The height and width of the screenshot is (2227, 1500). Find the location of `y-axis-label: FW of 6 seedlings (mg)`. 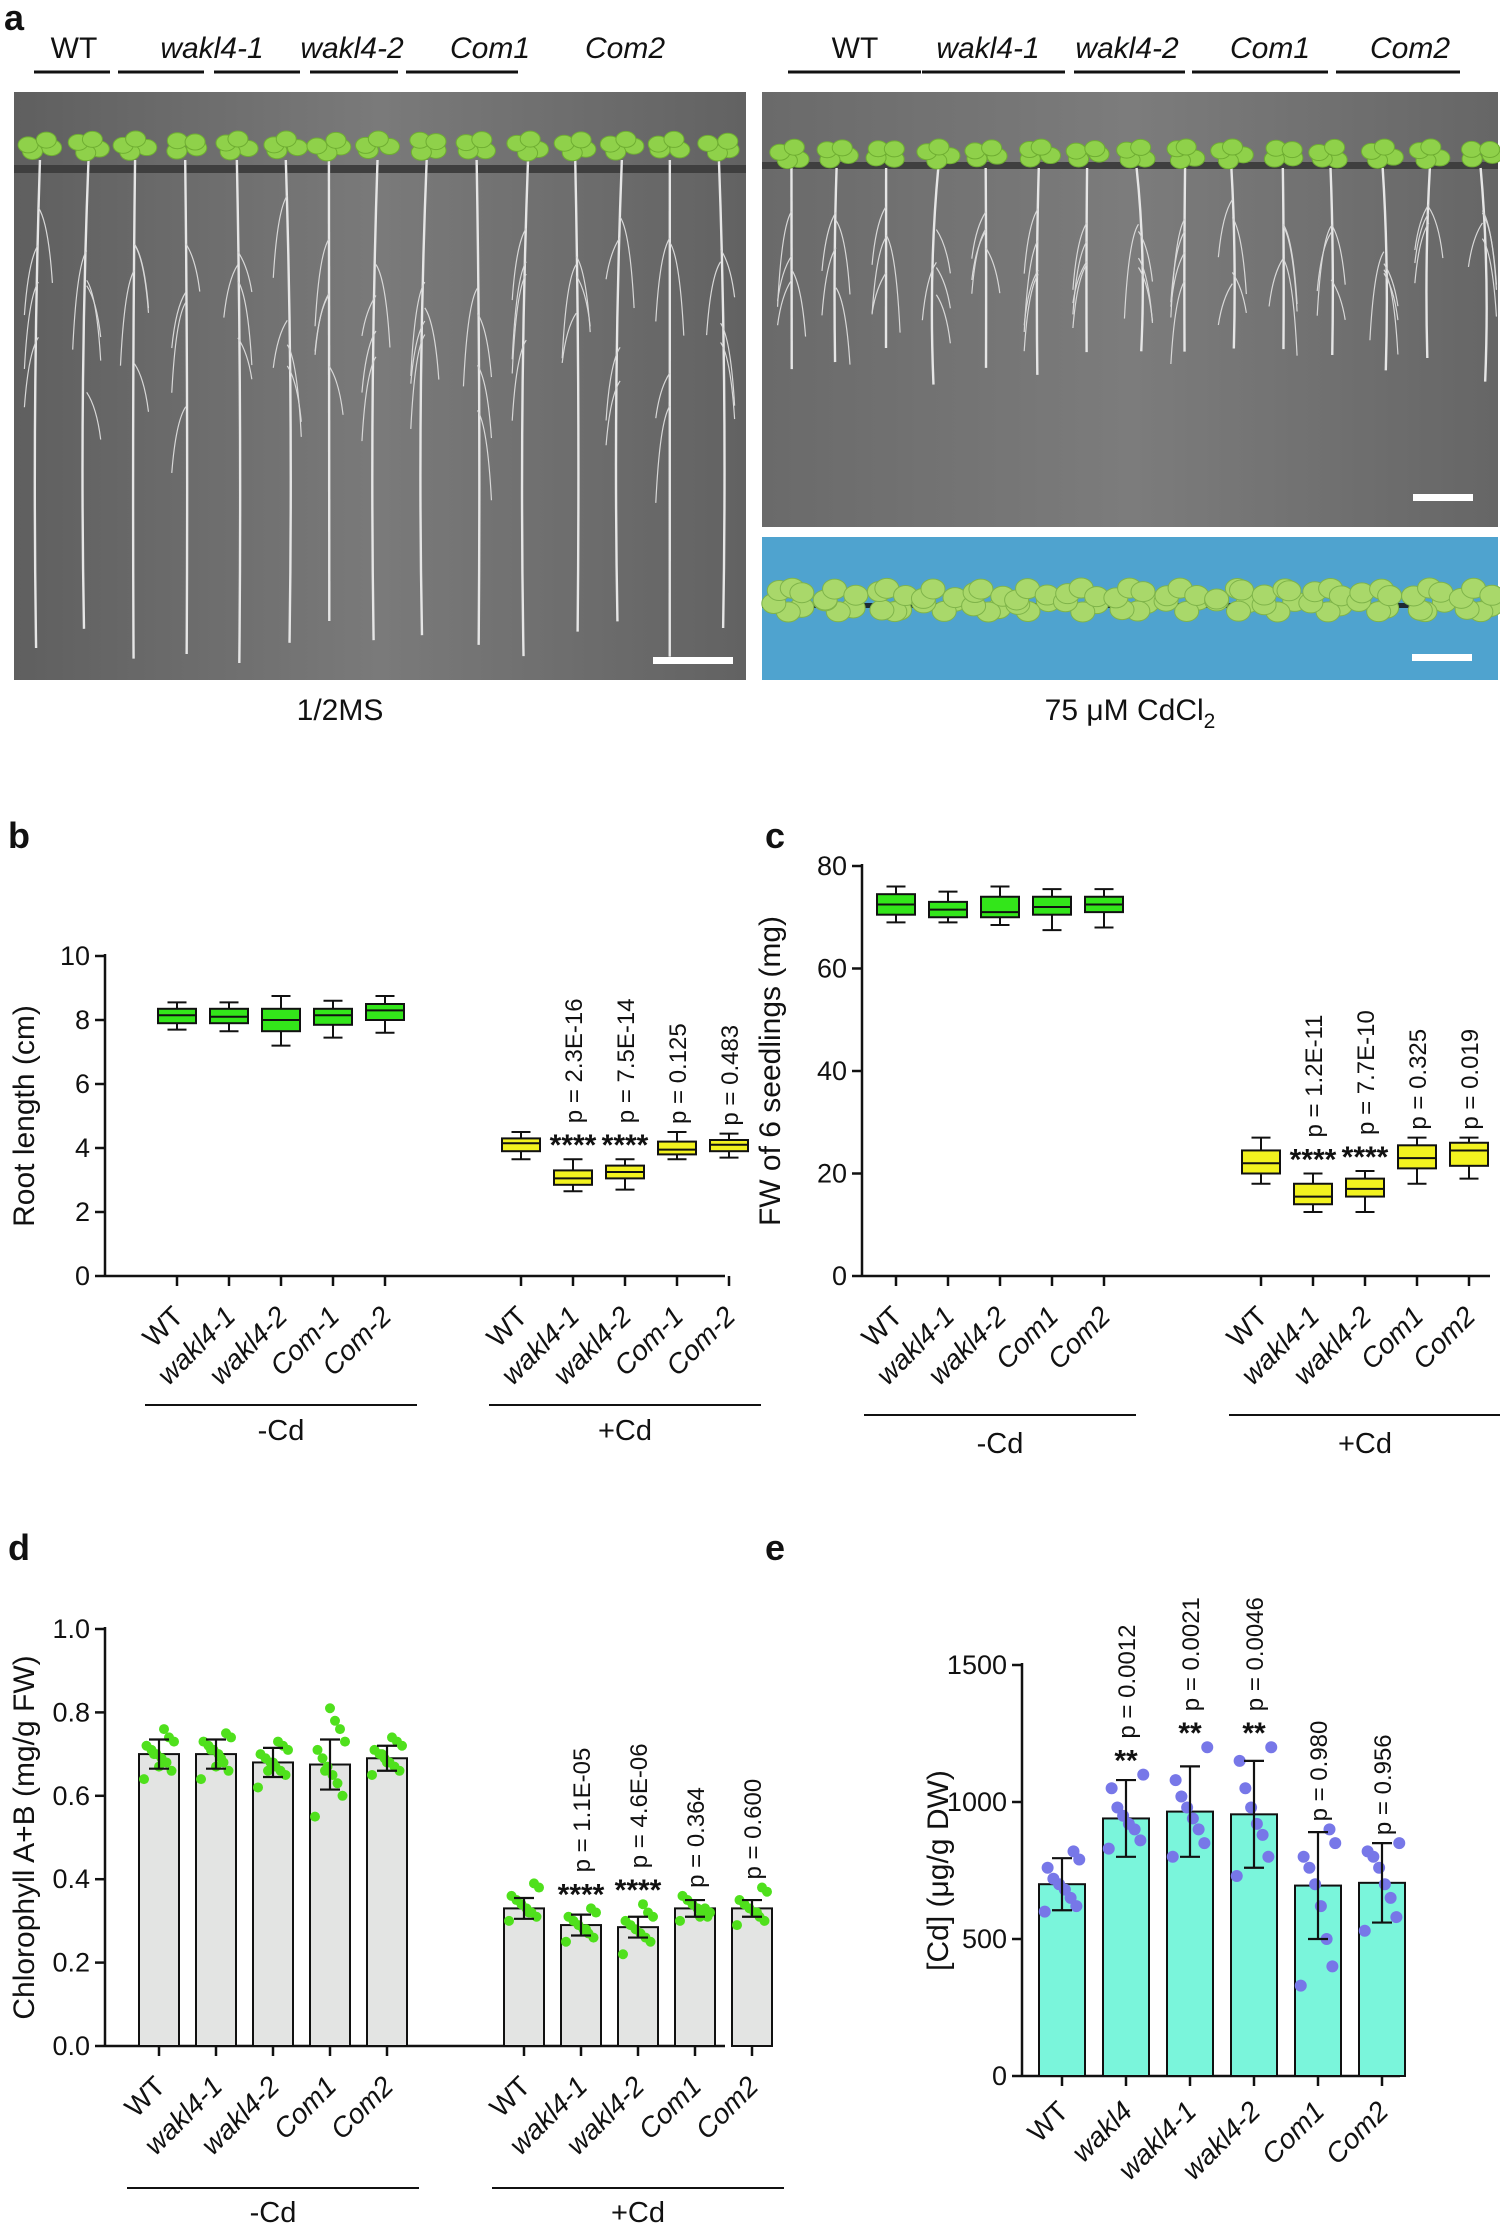

y-axis-label: FW of 6 seedlings (mg) is located at coordinates (770, 1071).